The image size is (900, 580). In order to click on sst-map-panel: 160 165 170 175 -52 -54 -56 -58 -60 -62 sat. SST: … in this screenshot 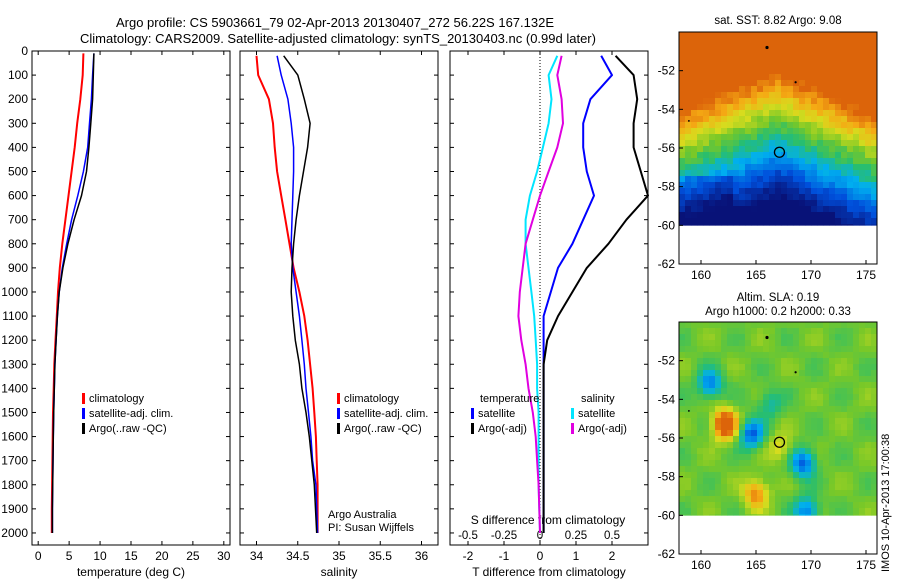, I will do `click(768, 148)`.